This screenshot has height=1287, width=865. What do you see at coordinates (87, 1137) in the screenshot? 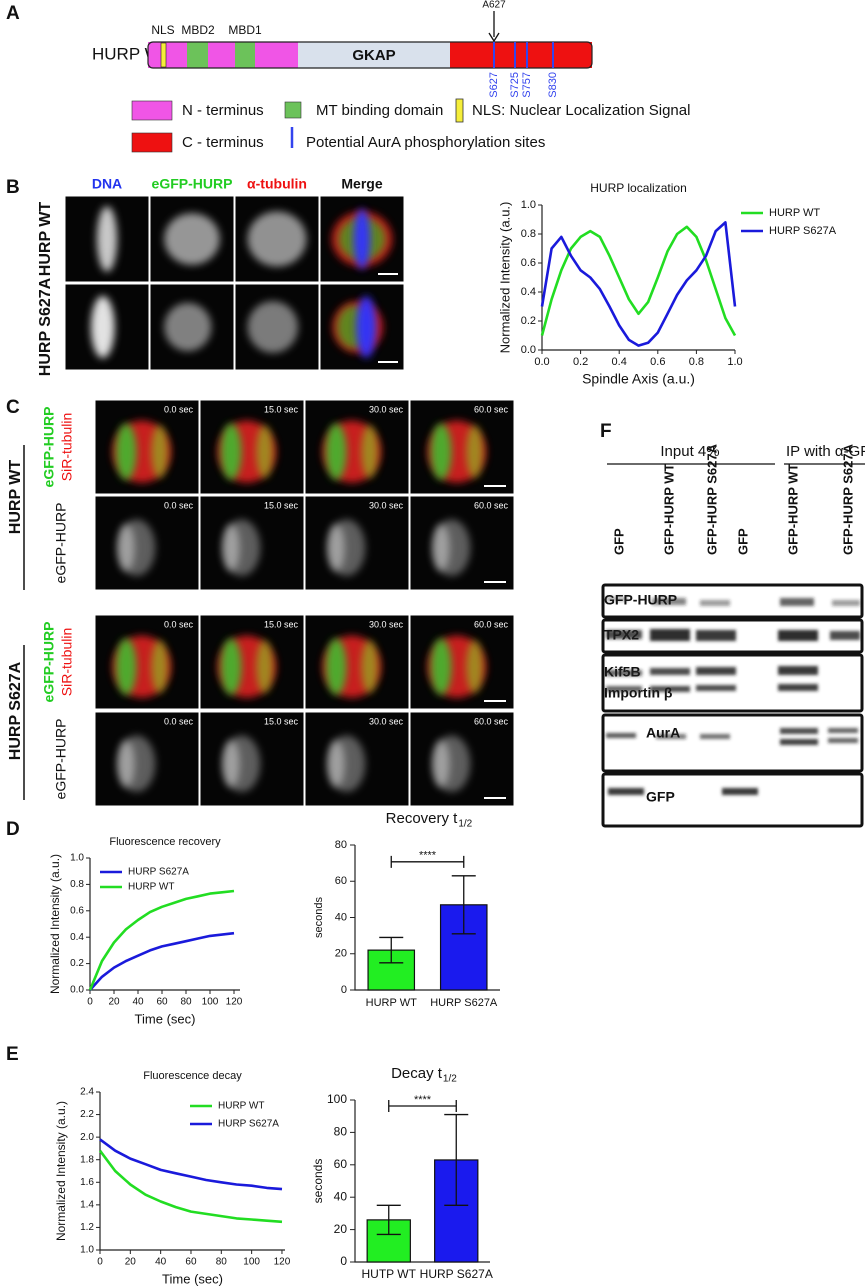
I see `y-tick-label: 2.0` at bounding box center [87, 1137].